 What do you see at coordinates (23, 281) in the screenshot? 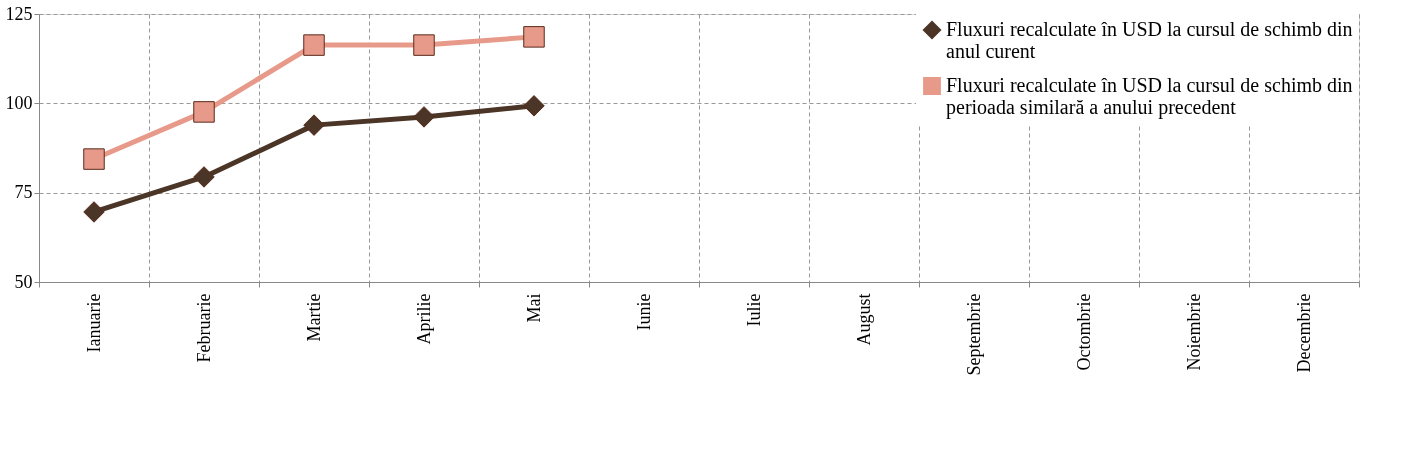
I see `y-tick-label: 50` at bounding box center [23, 281].